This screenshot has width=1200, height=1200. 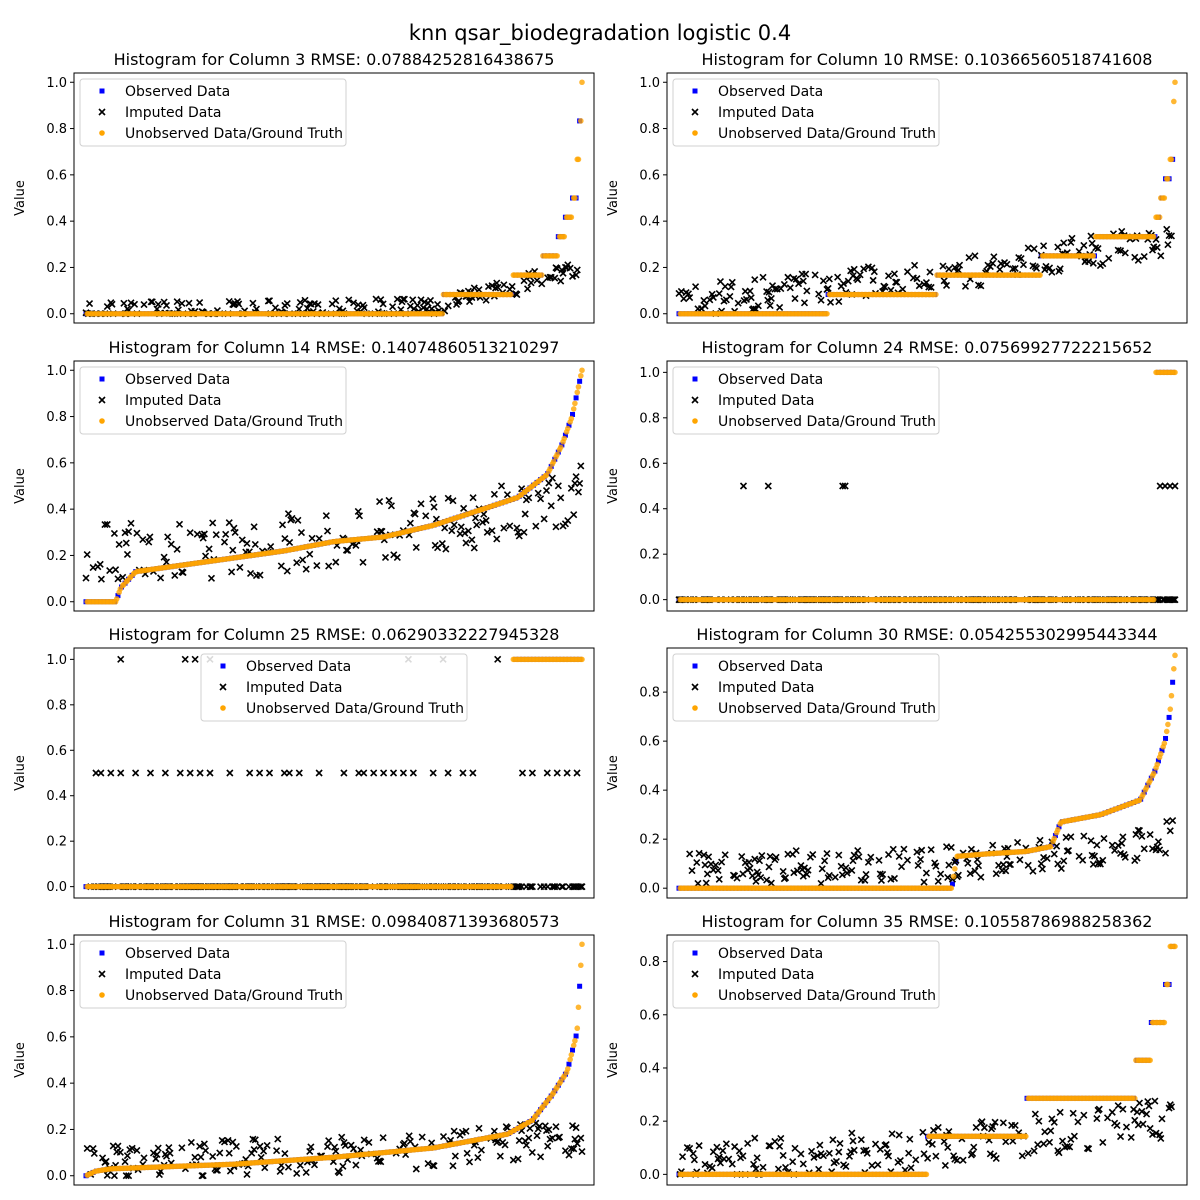 I want to click on observed-point, so click(x=569, y=425).